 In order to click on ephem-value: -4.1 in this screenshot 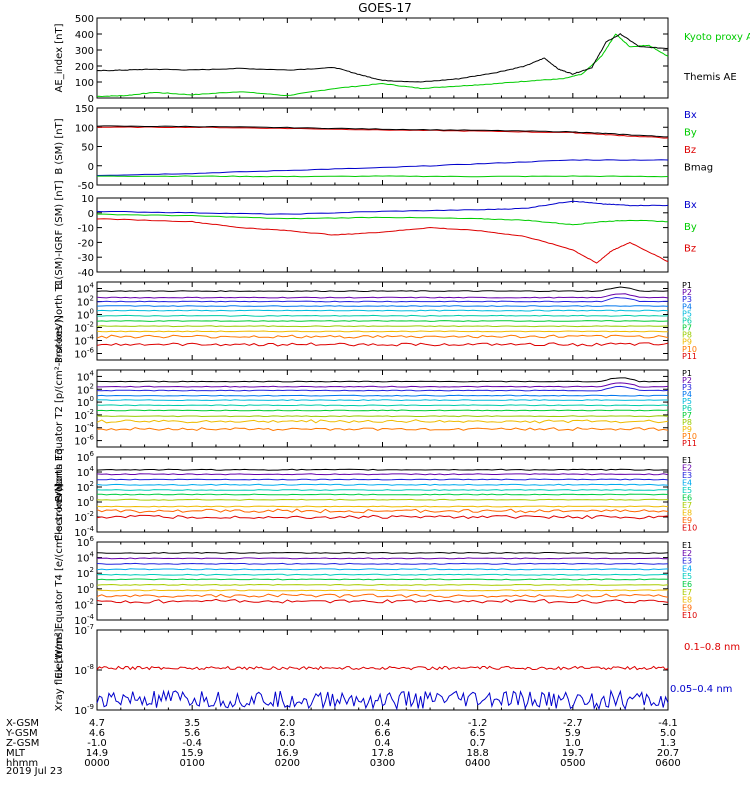, I will do `click(668, 723)`.